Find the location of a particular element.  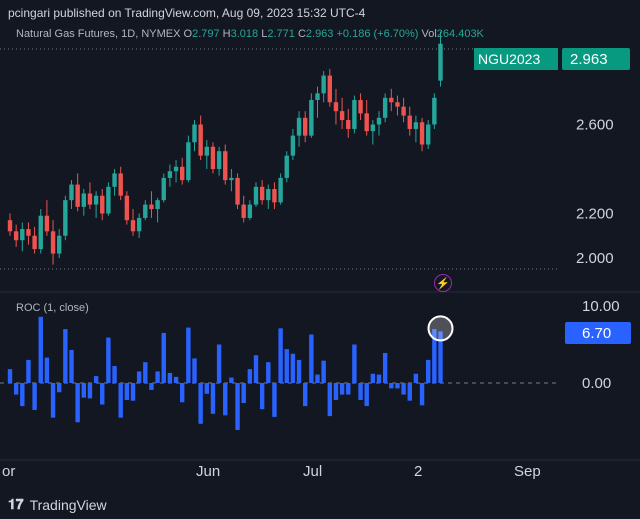

roc-indicator-title: ROC (1, close) is located at coordinates (52, 308).